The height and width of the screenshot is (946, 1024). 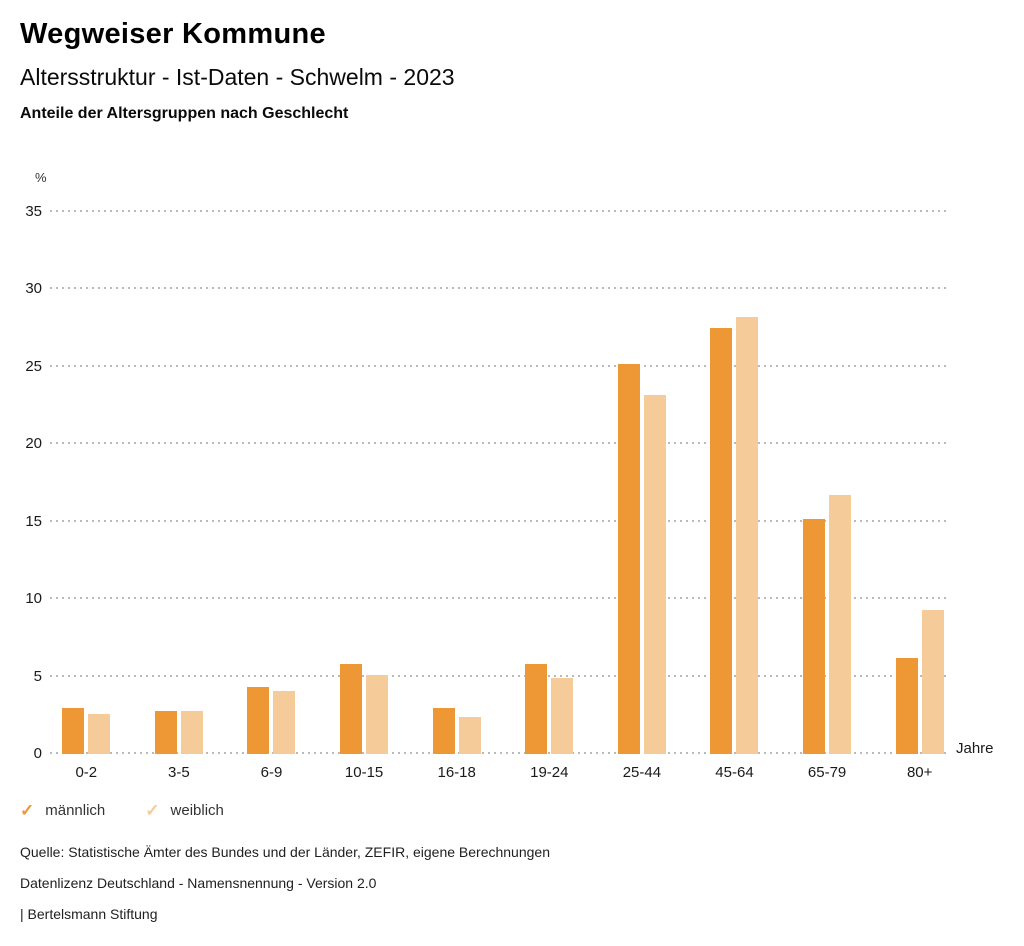 What do you see at coordinates (734, 772) in the screenshot?
I see `x-tick-45-64: 45-64` at bounding box center [734, 772].